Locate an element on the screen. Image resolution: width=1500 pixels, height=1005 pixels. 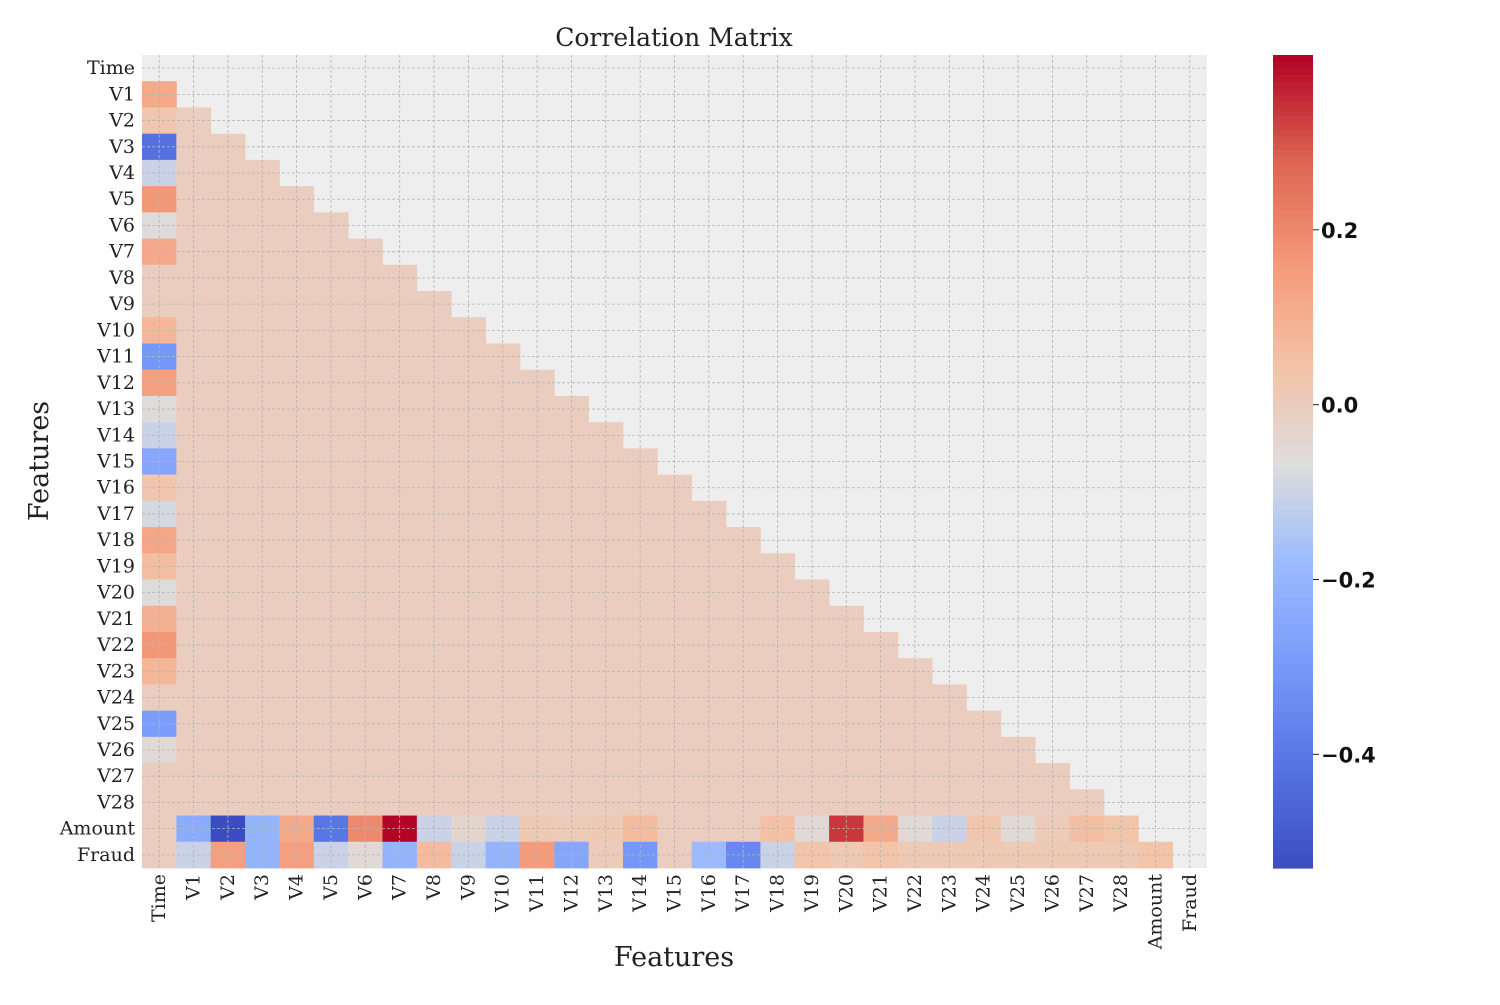
x-tick-label-V9: V9 is located at coordinates (468, 887).